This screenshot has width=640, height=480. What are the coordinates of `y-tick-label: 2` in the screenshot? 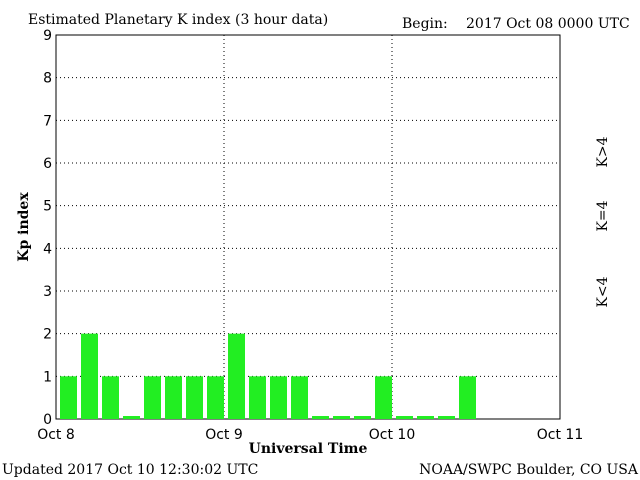 It's located at (47, 335).